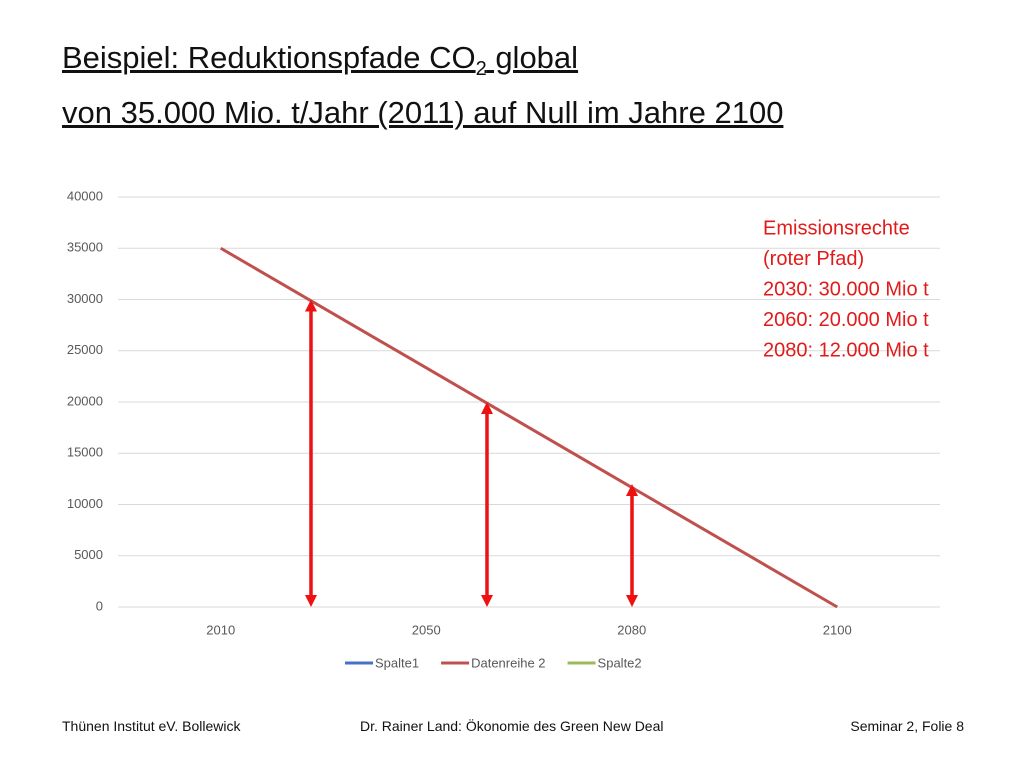 This screenshot has height=768, width=1024. What do you see at coordinates (85, 503) in the screenshot?
I see `y-tick-label: 10000` at bounding box center [85, 503].